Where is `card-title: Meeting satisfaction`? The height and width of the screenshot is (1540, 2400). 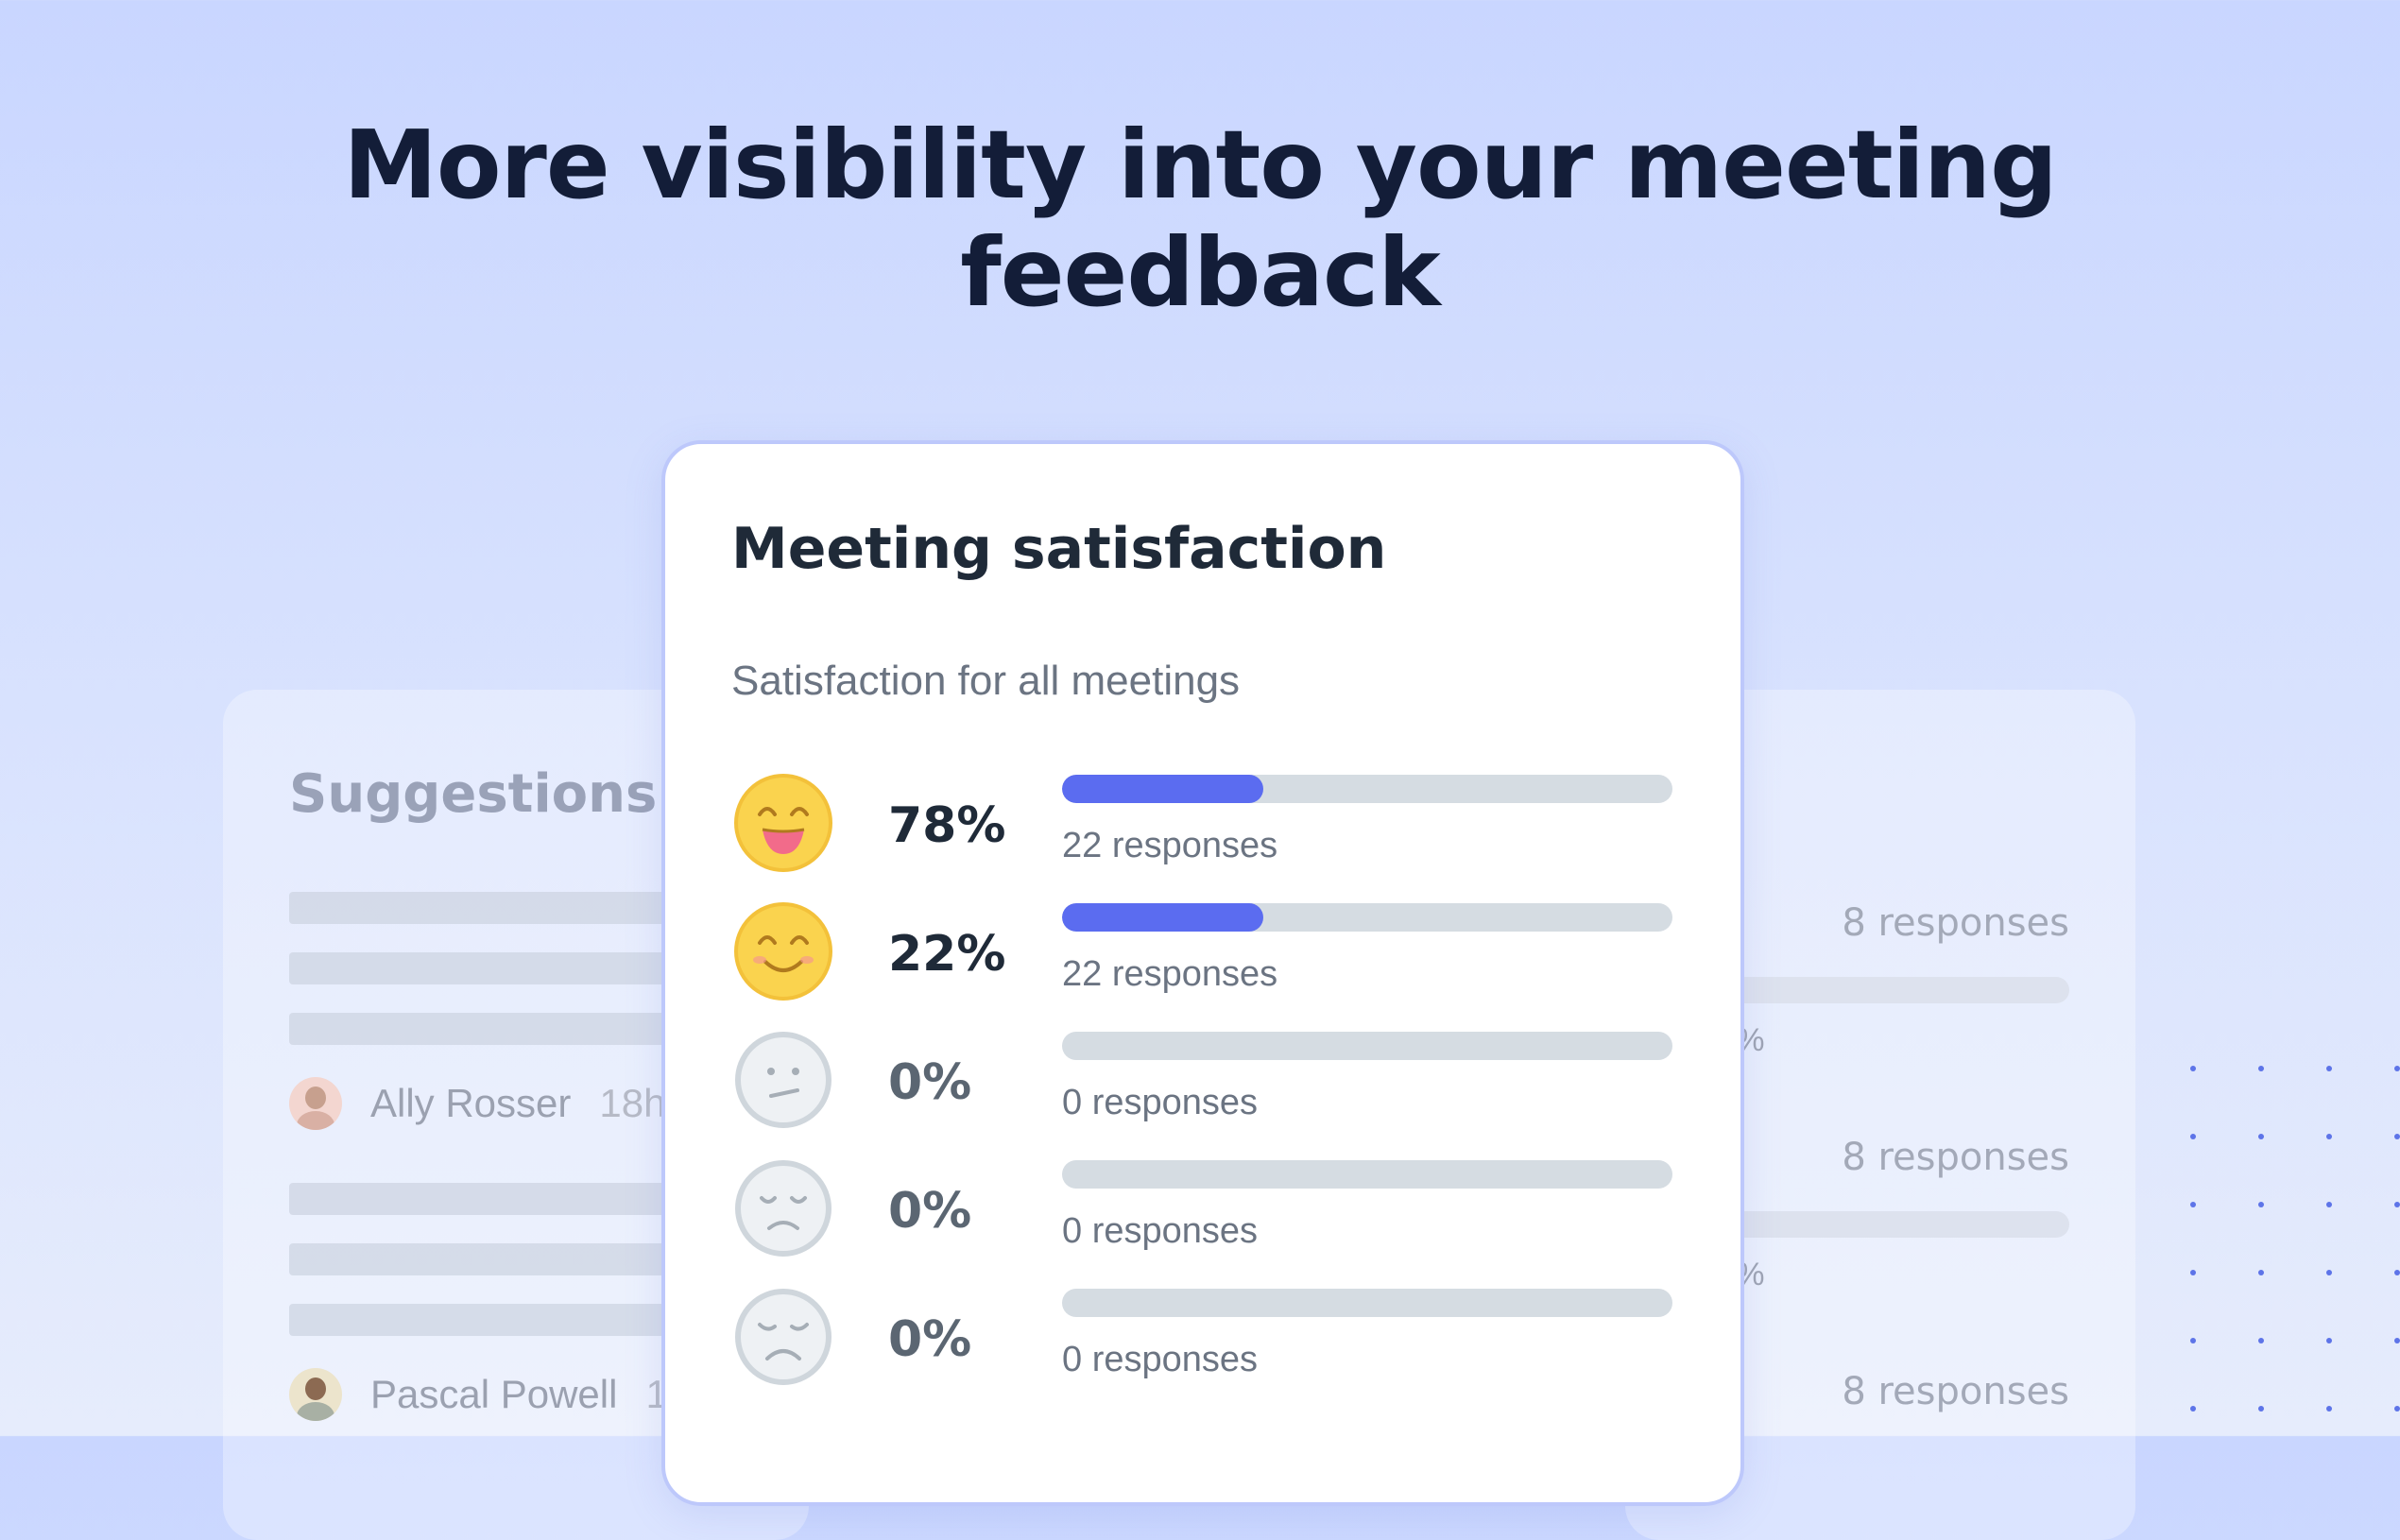
card-title: Meeting satisfaction is located at coordinates (1059, 549).